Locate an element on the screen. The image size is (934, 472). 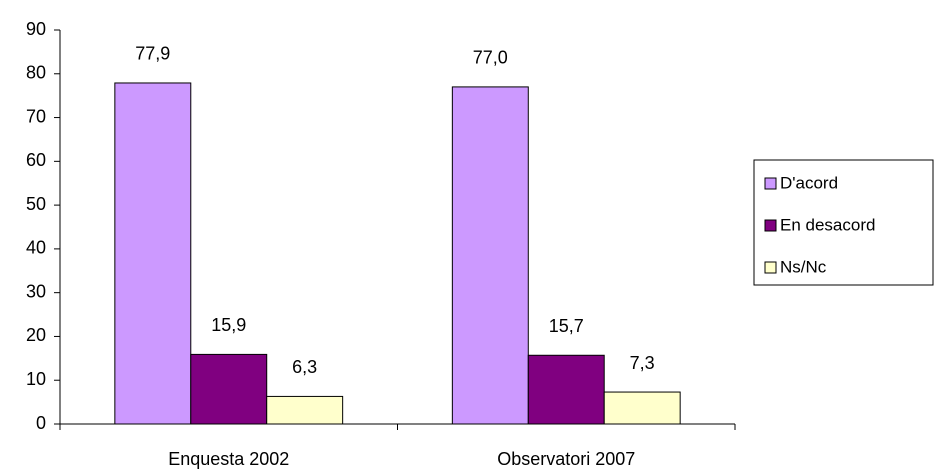
x-tick-label: Enquesta 2002 is located at coordinates (228, 459).